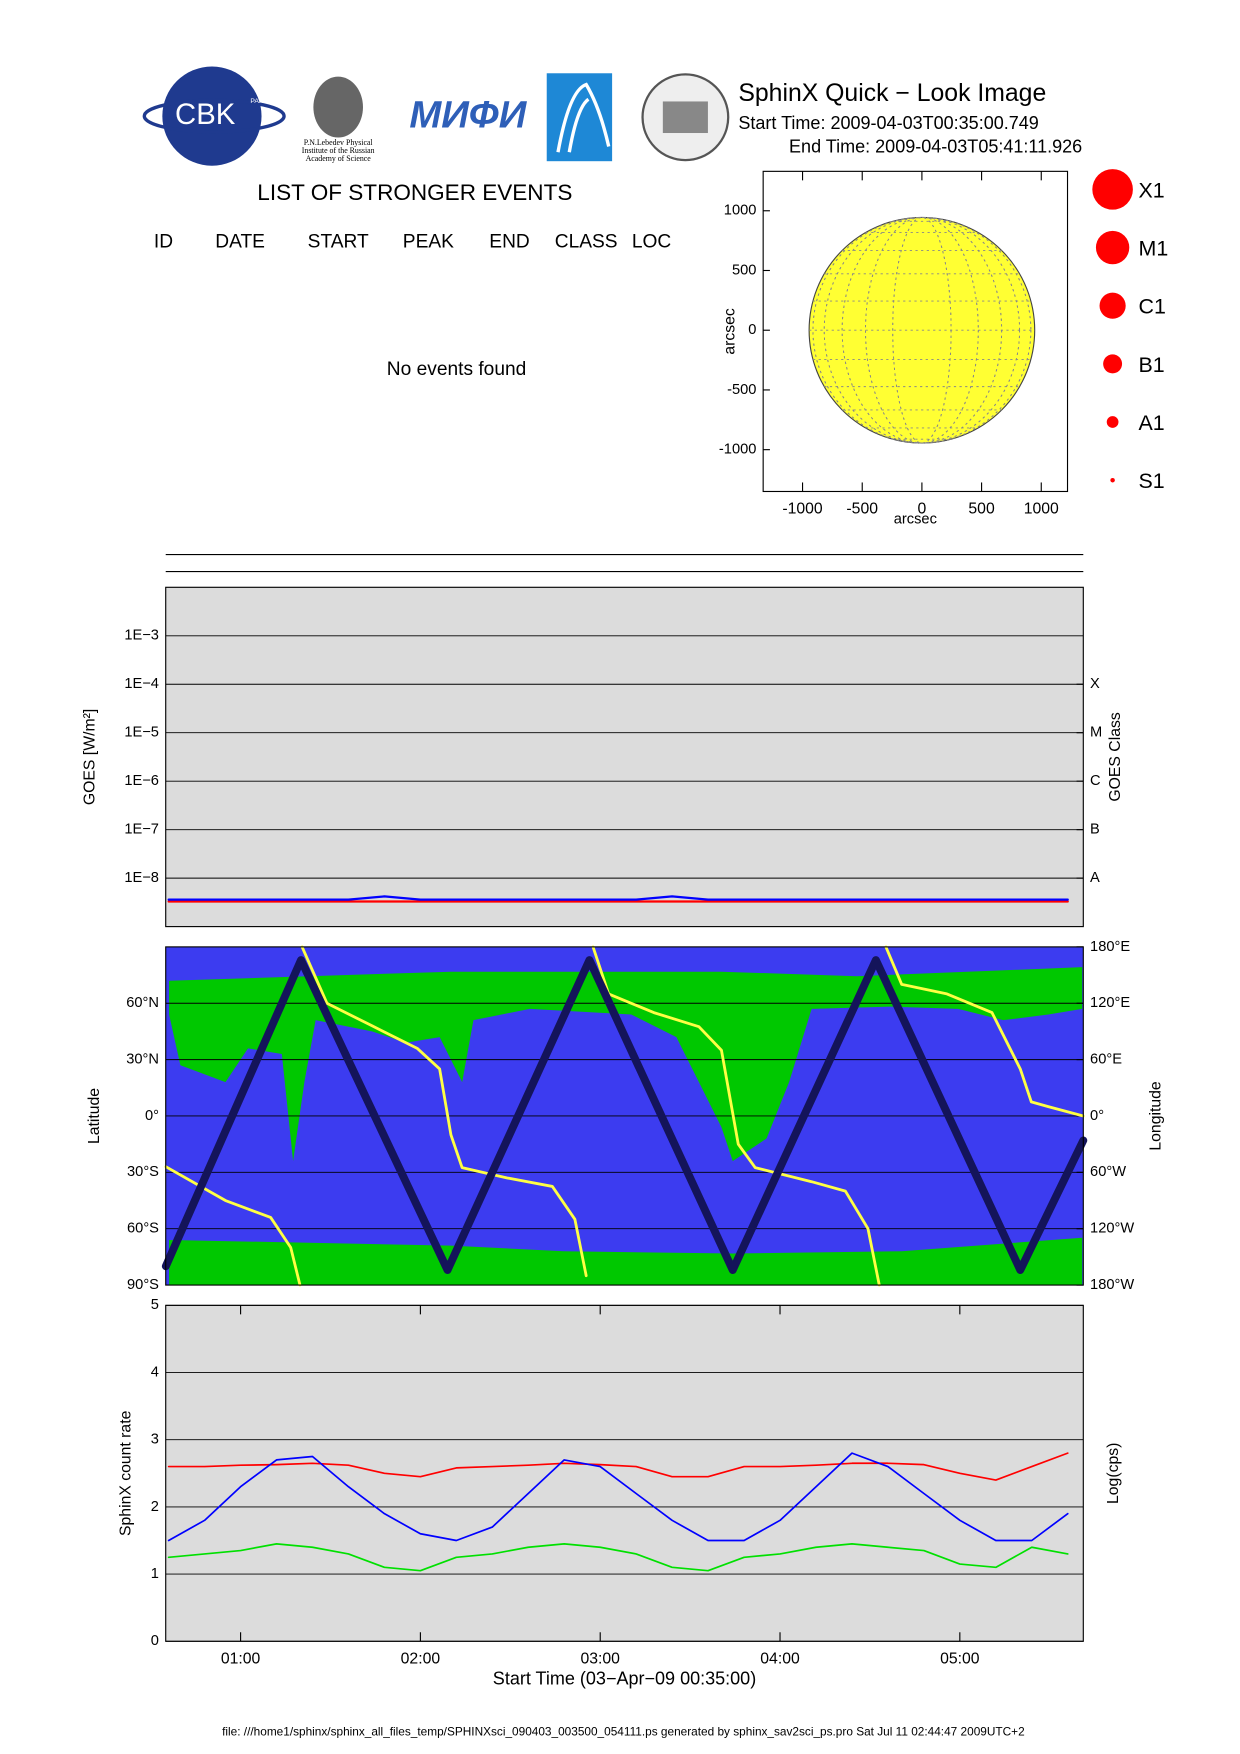 The image size is (1240, 1754). I want to click on y-axis-label: GOES [W/m²], so click(89, 757).